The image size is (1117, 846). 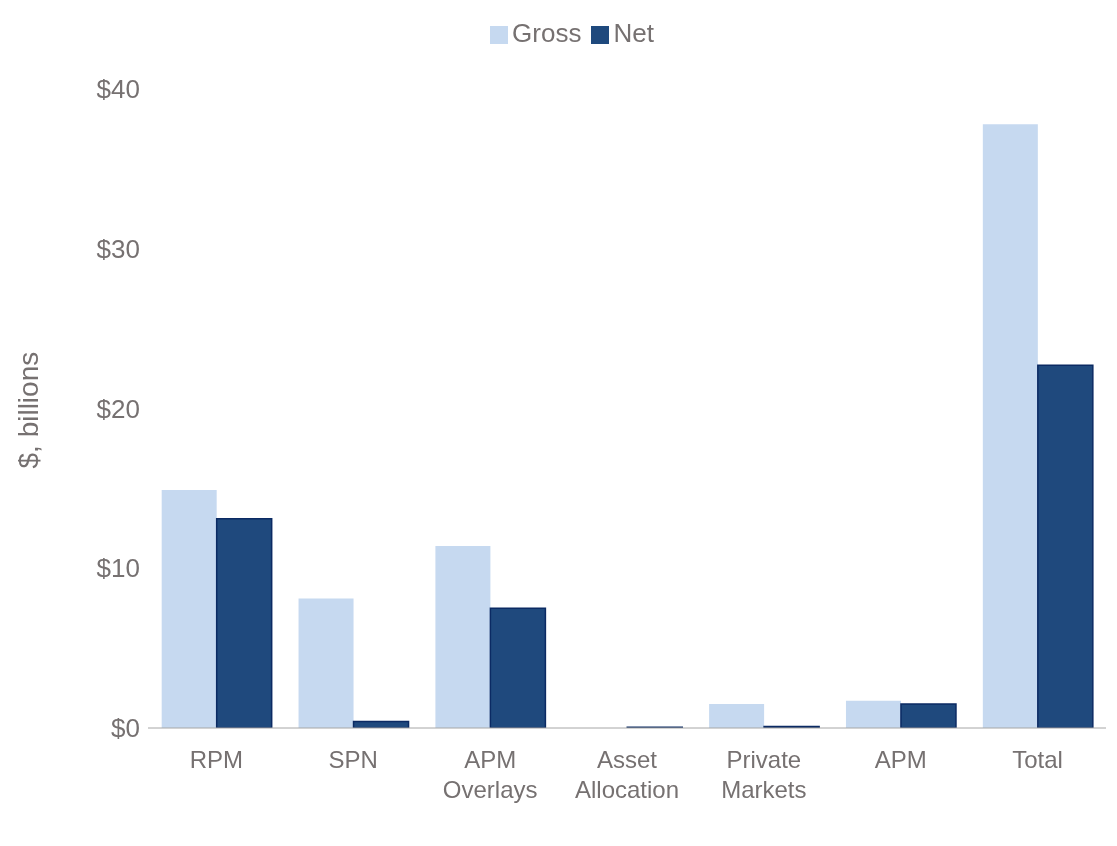 What do you see at coordinates (627, 774) in the screenshot?
I see `x-tick-label: Asset Allocation` at bounding box center [627, 774].